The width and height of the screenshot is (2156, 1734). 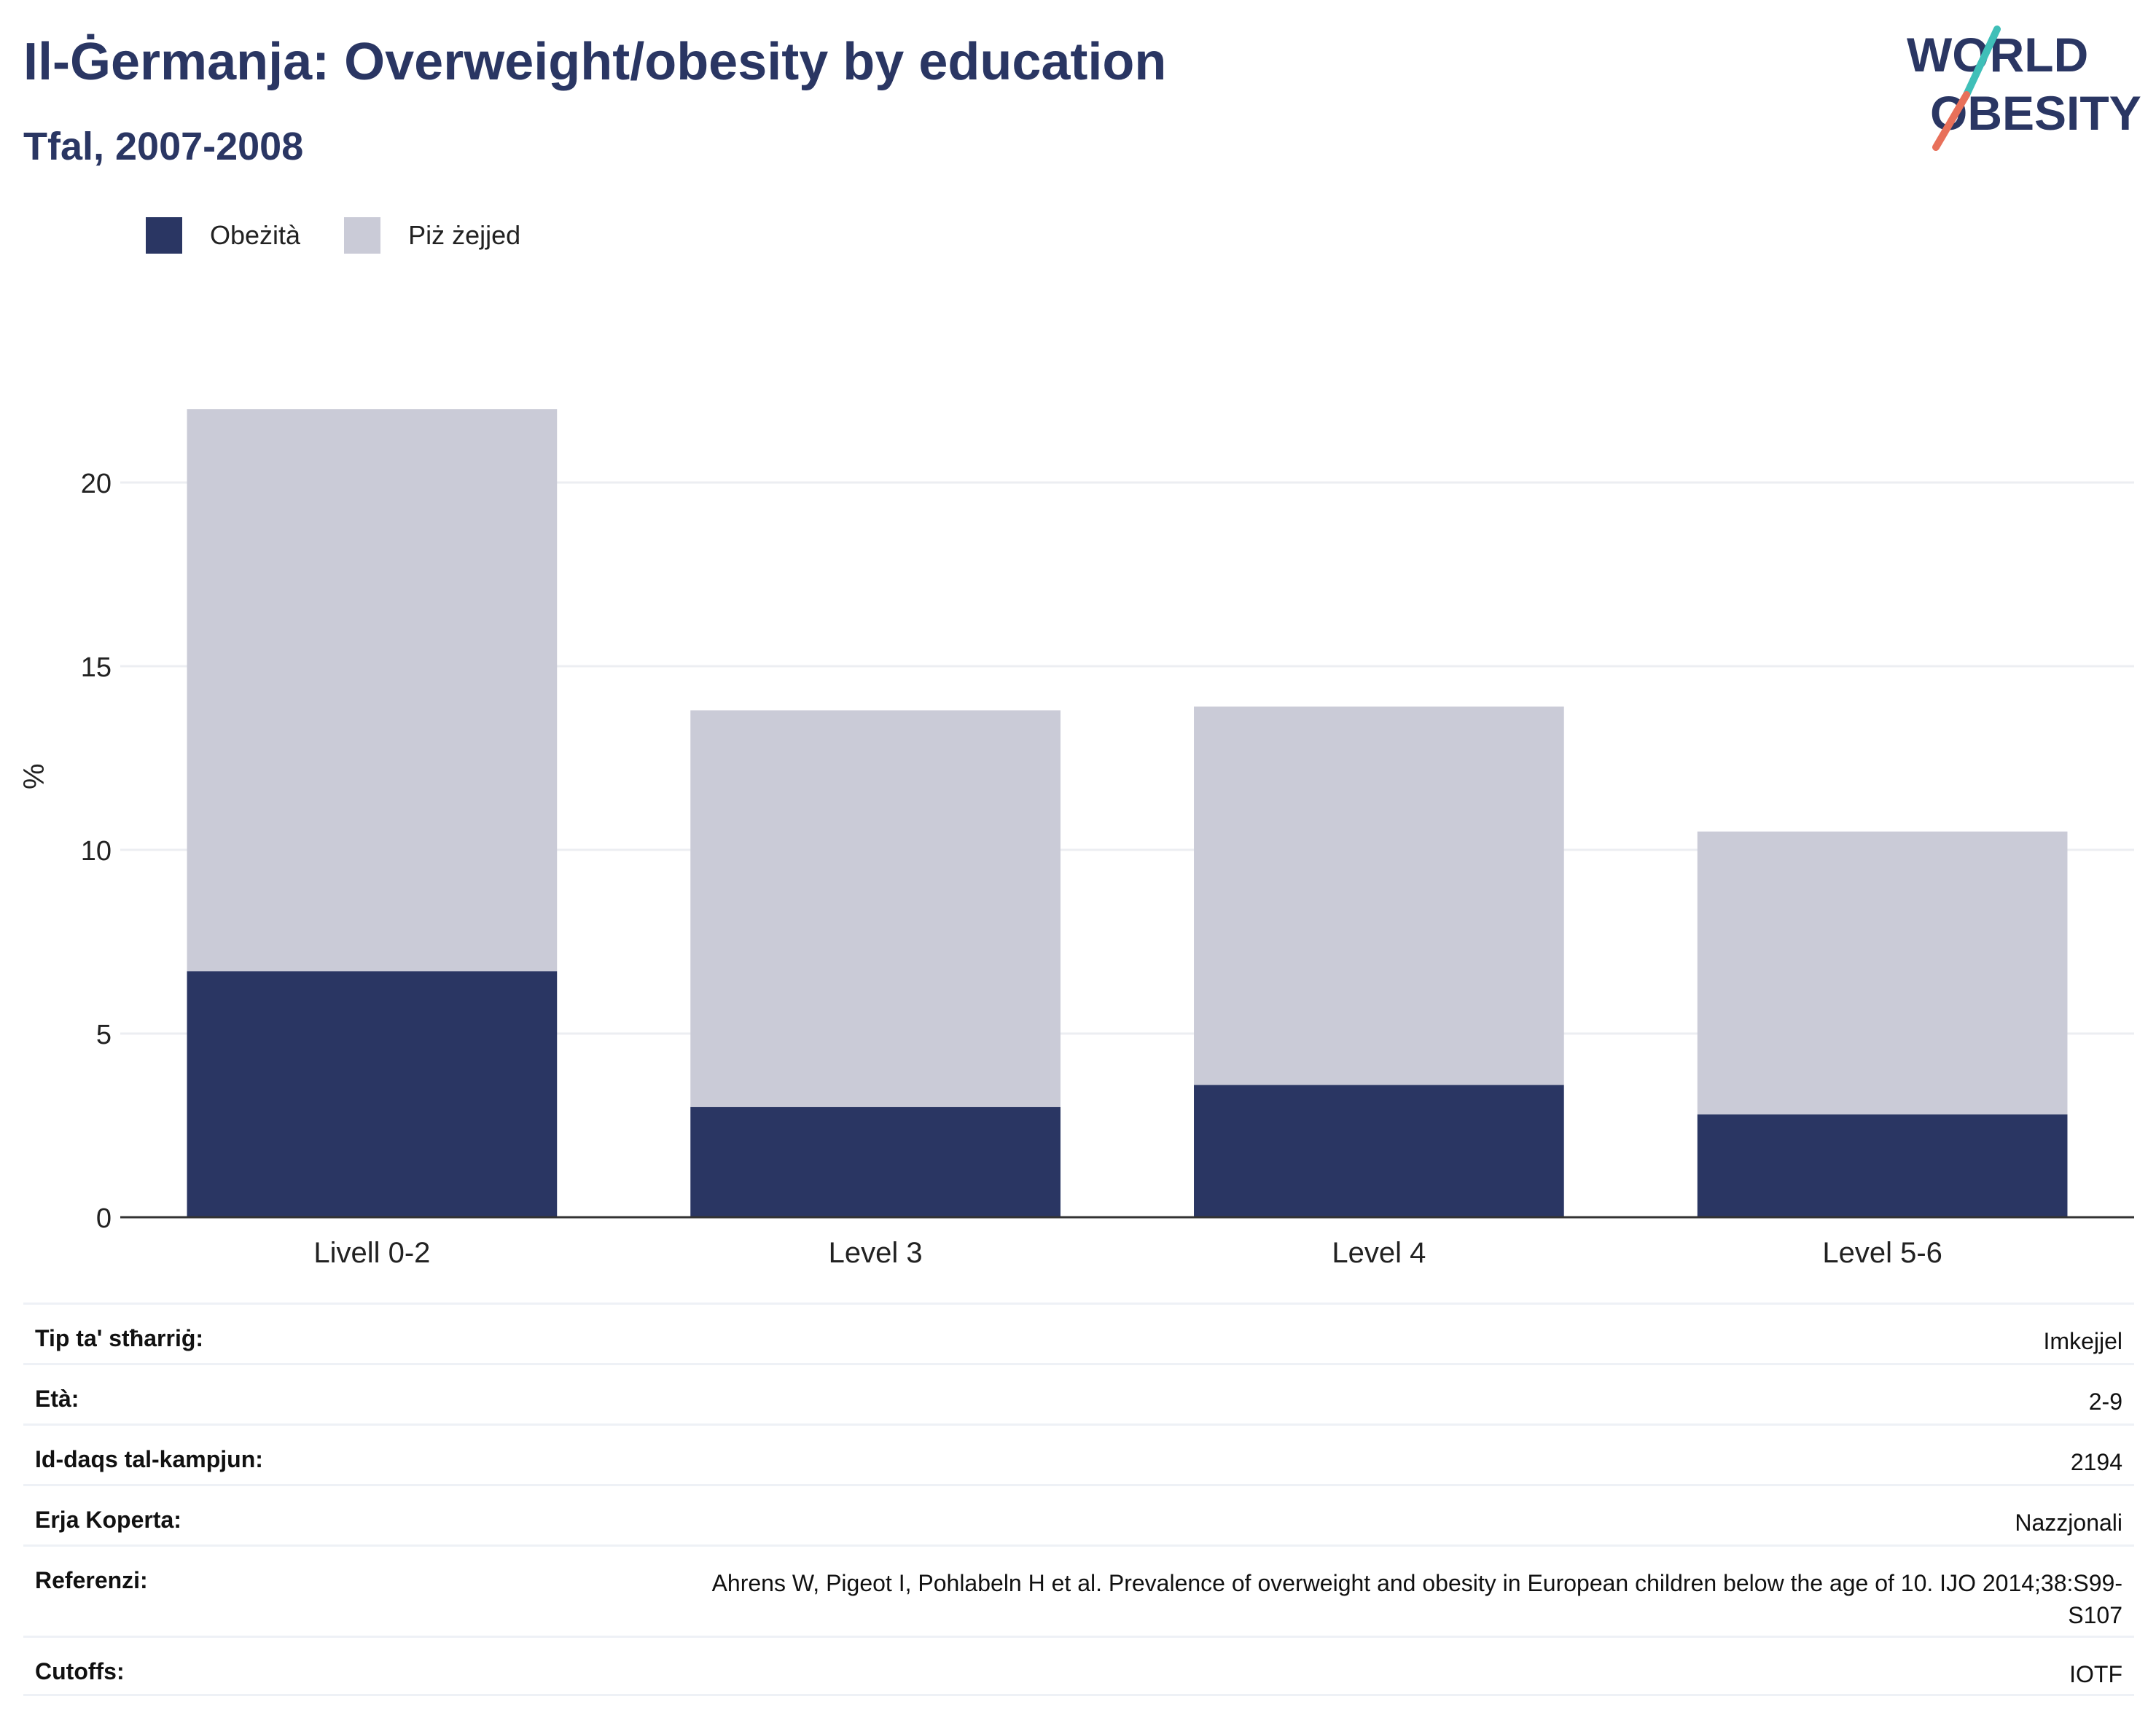 I want to click on logo-slash-teal, so click(x=1982, y=62).